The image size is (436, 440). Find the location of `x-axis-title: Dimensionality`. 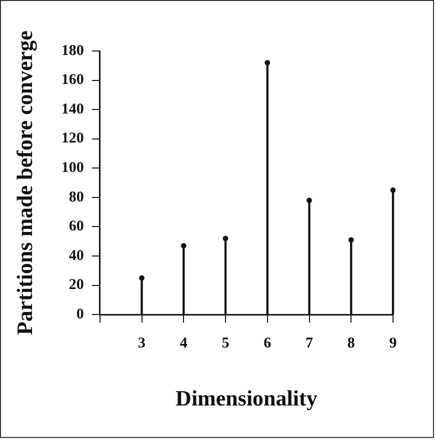

x-axis-title: Dimensionality is located at coordinates (247, 397).